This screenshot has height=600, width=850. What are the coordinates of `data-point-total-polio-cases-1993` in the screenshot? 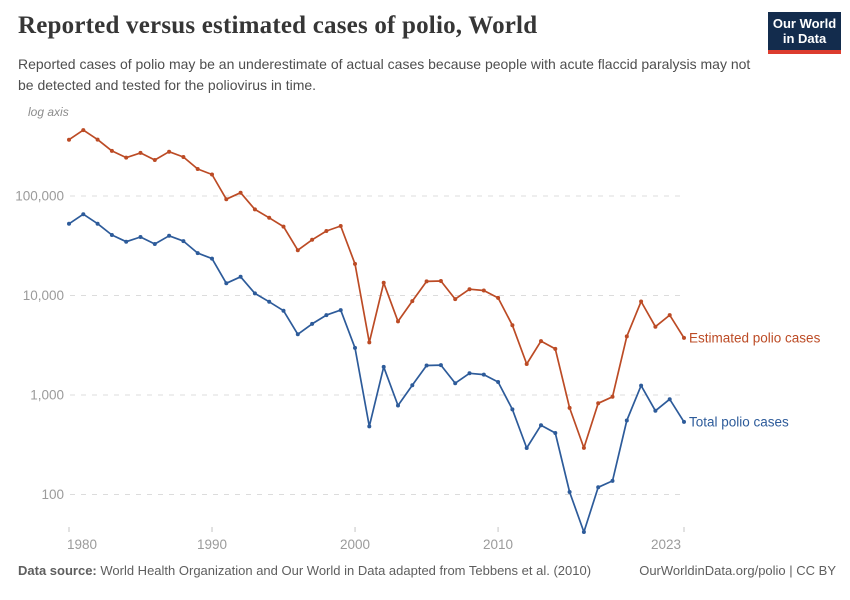 It's located at (254, 293).